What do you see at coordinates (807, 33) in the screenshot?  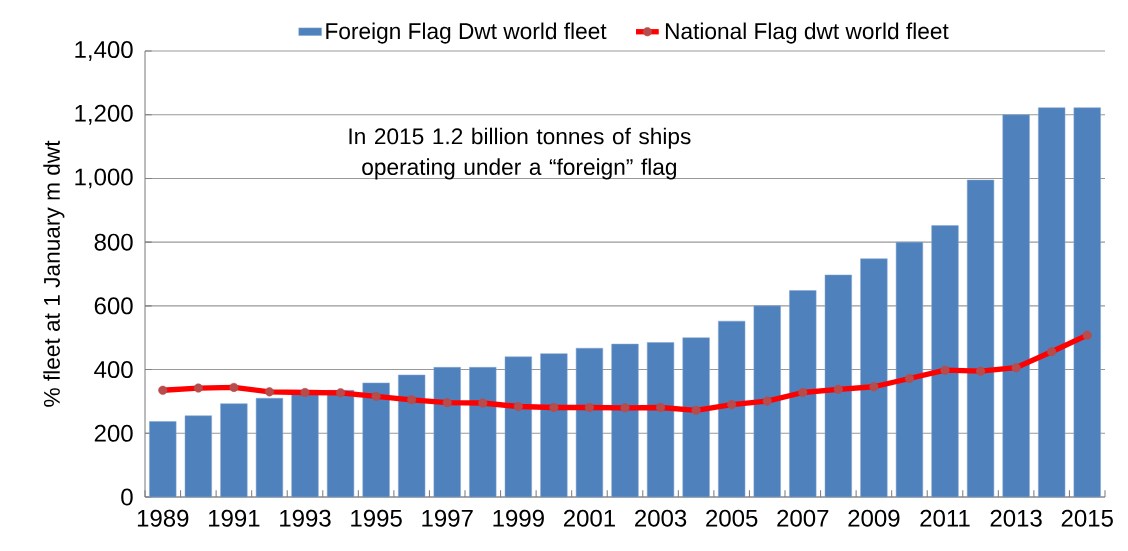 I see `legend-label: National Flag dwt world fleet` at bounding box center [807, 33].